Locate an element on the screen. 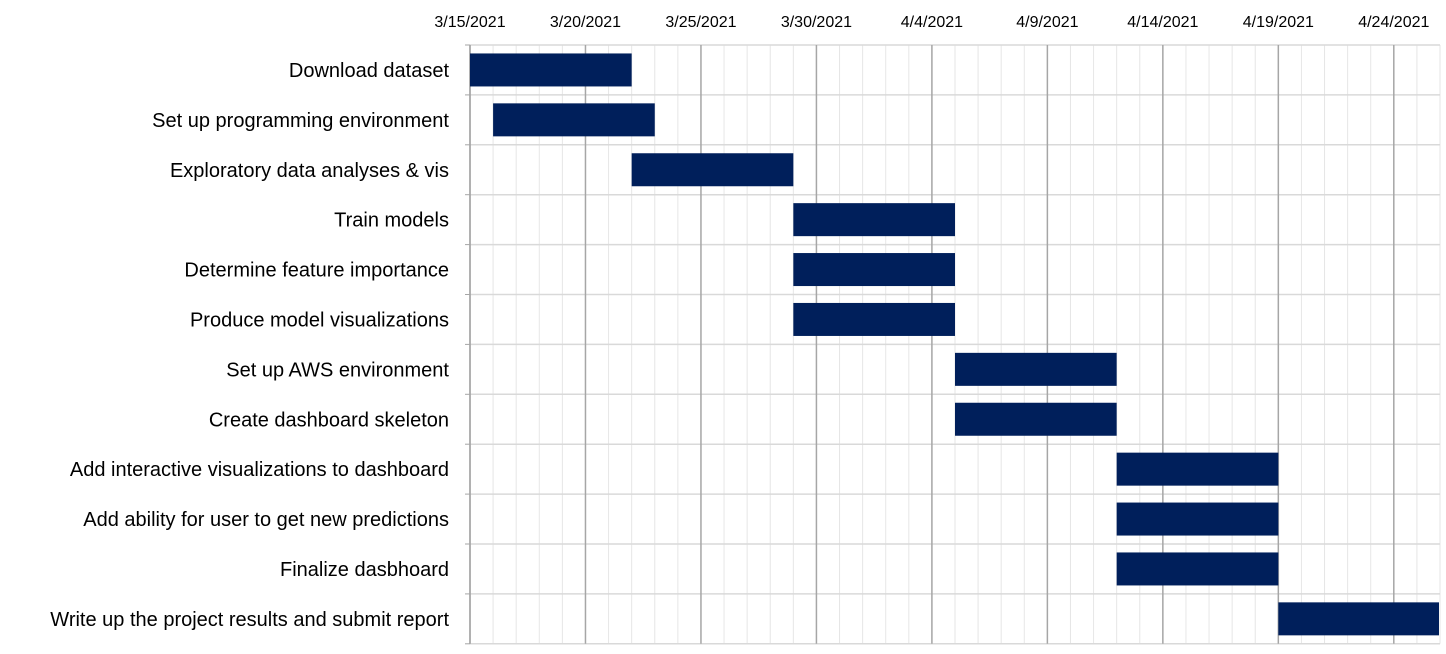 The height and width of the screenshot is (654, 1446). task-label: Train models is located at coordinates (391, 221).